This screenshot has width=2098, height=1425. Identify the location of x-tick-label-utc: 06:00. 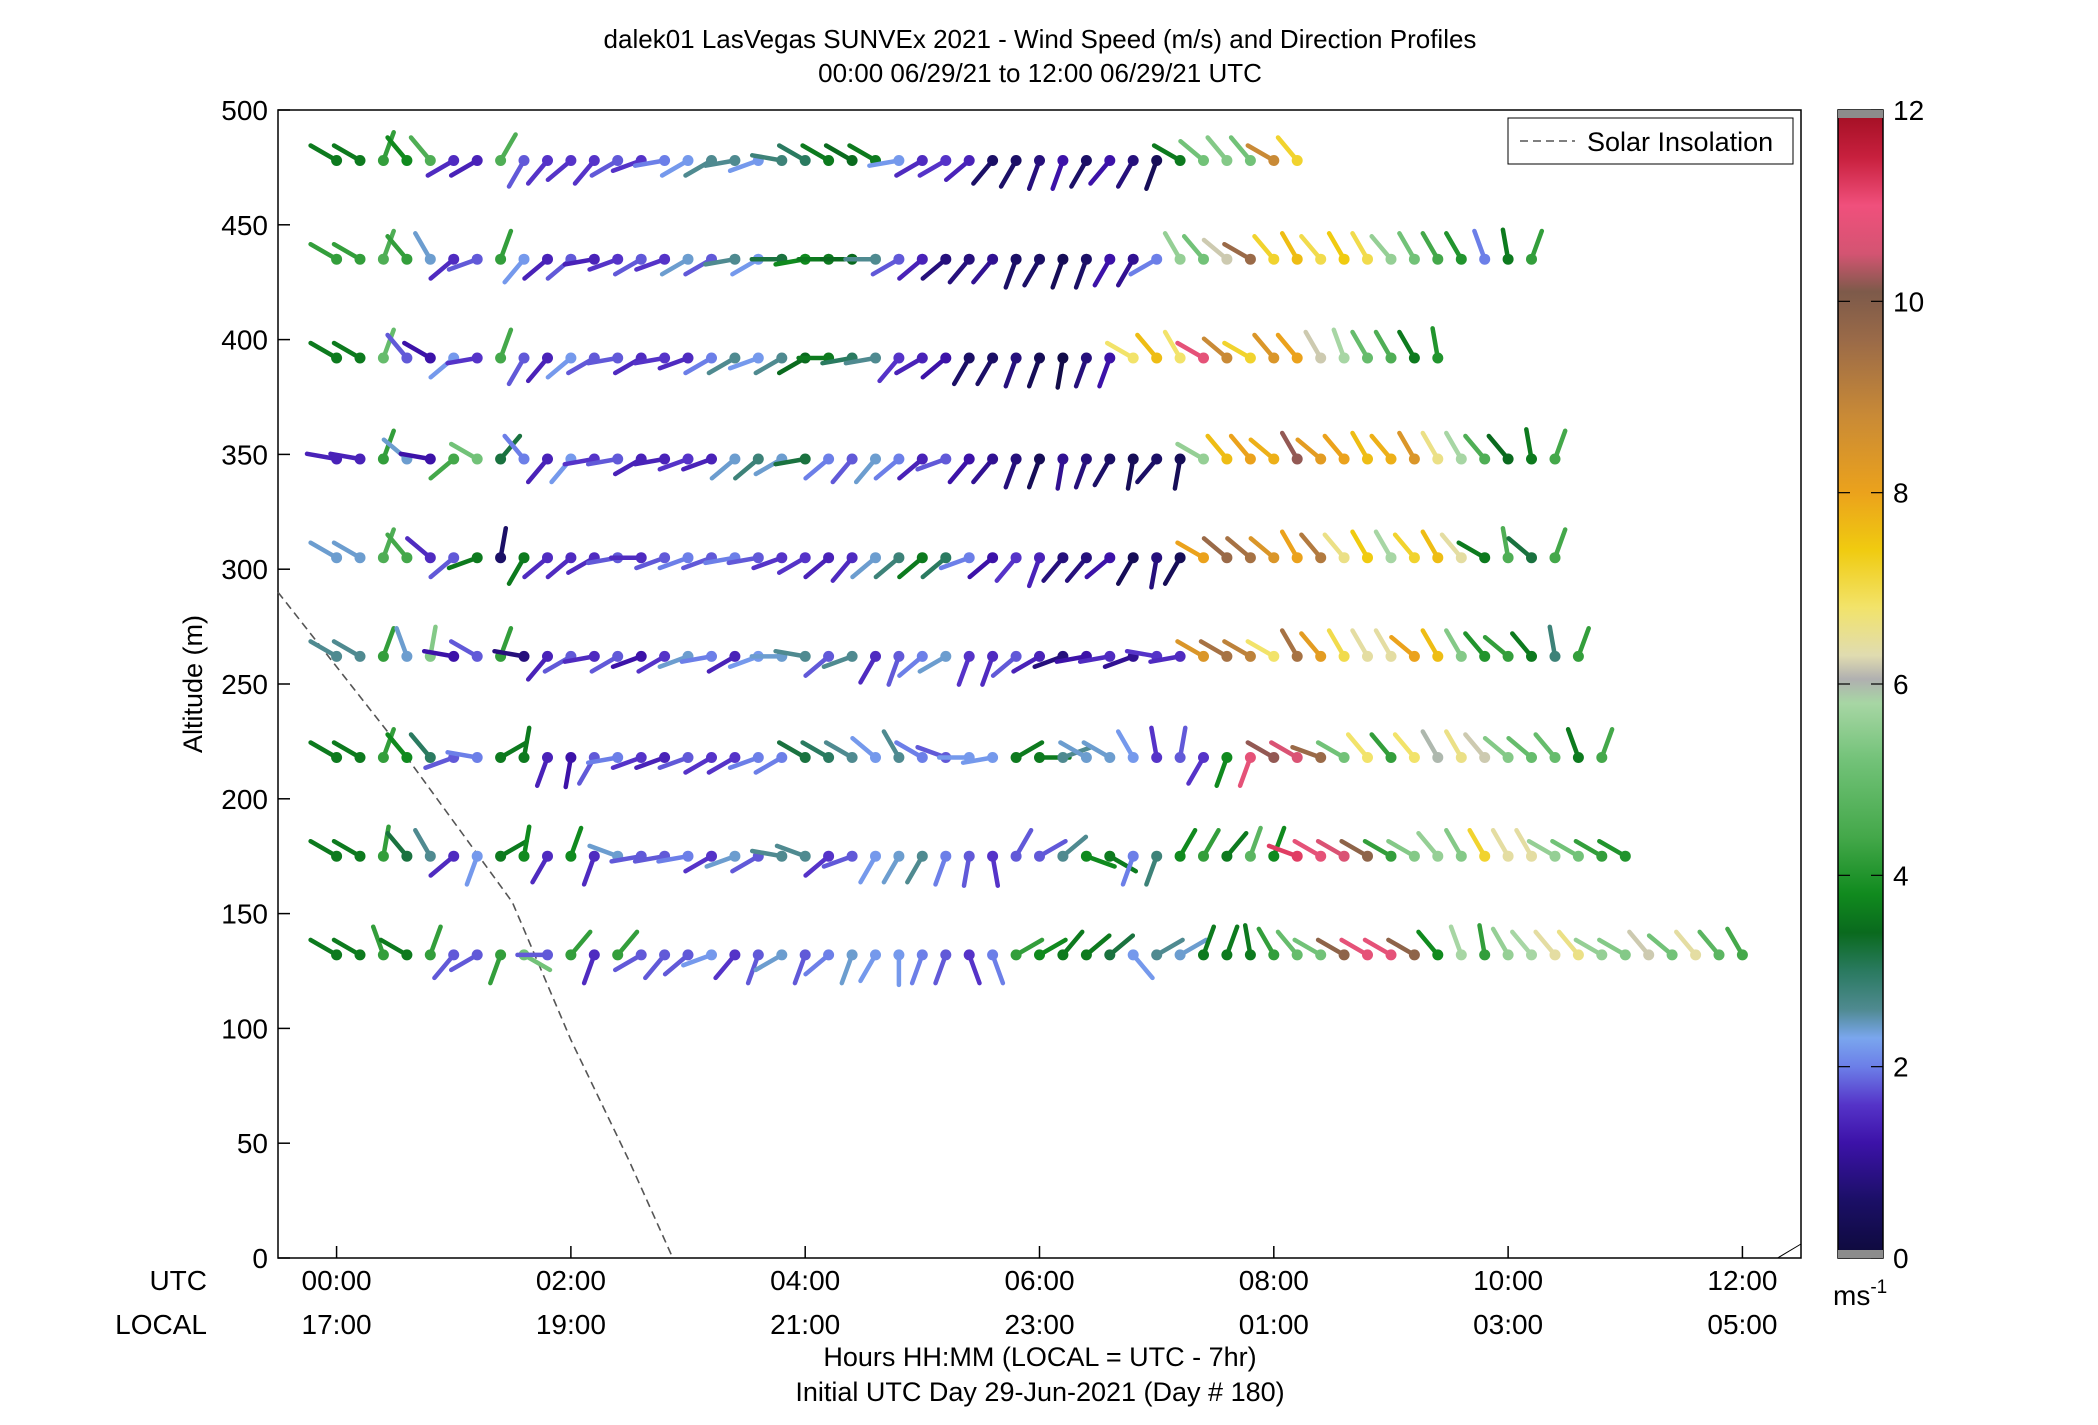
(1039, 1280).